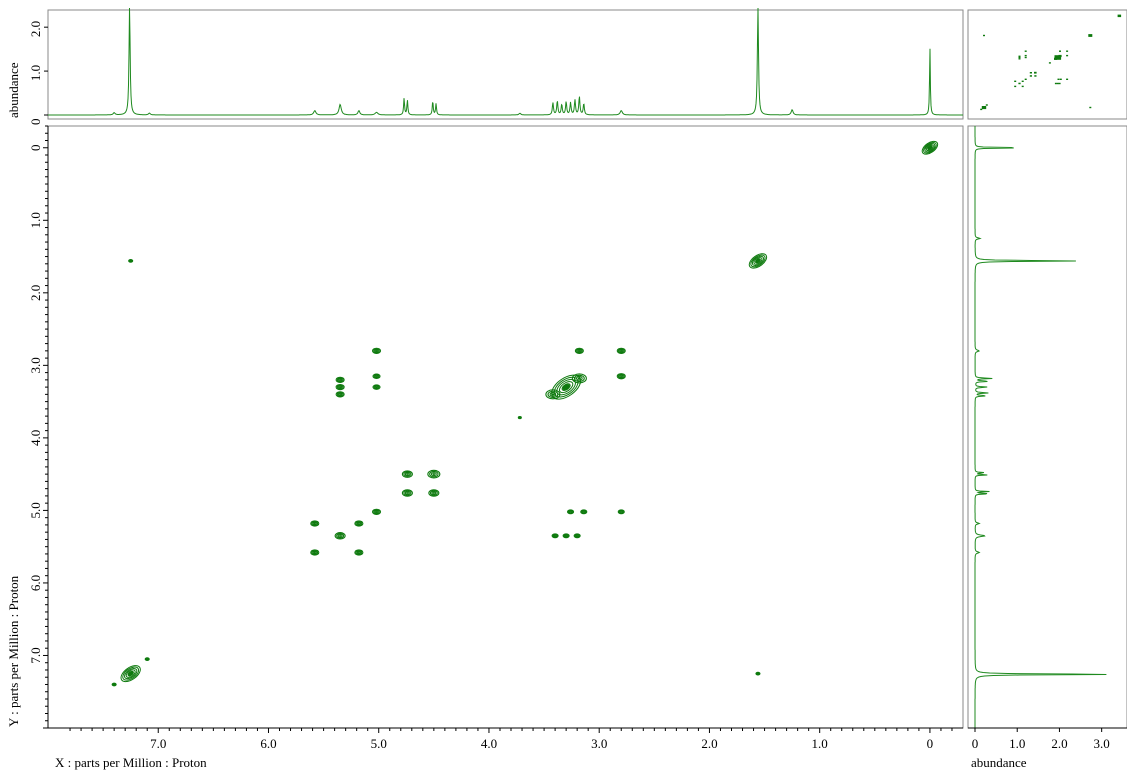 The image size is (1127, 776). I want to click on right-xtick-label: 0, so click(975, 743).